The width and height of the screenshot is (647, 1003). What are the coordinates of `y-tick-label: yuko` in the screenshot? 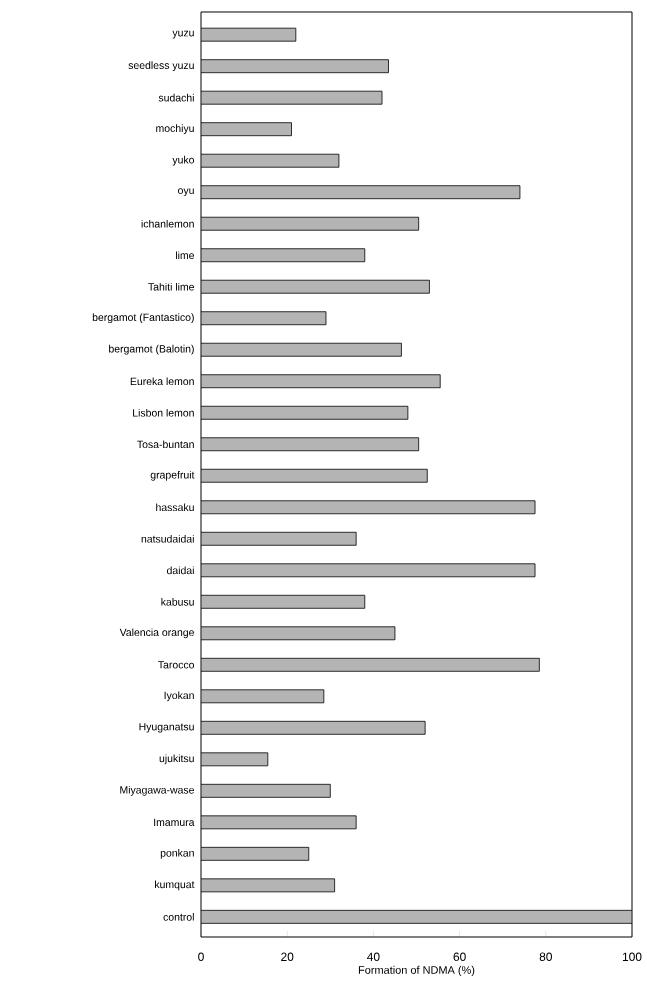 It's located at (183, 160).